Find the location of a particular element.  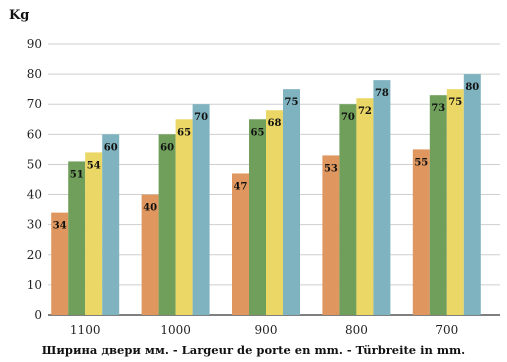

y-tick-label: 60 is located at coordinates (34, 134).